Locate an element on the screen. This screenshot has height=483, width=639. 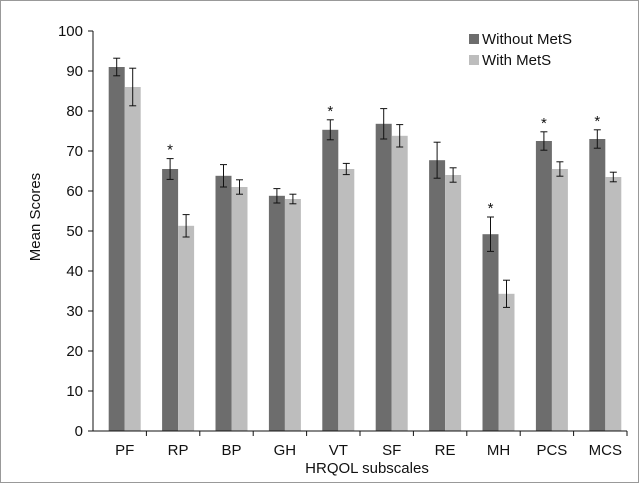
x-tick-label-vt: VT is located at coordinates (338, 450).